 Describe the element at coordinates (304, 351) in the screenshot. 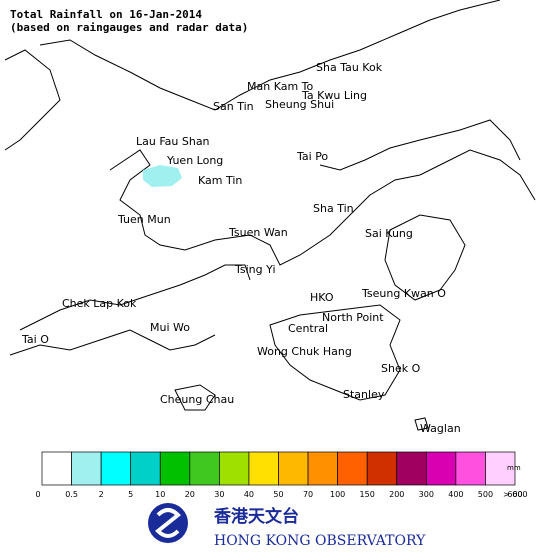

I see `place-label: Wong Chuk Hang` at that location.